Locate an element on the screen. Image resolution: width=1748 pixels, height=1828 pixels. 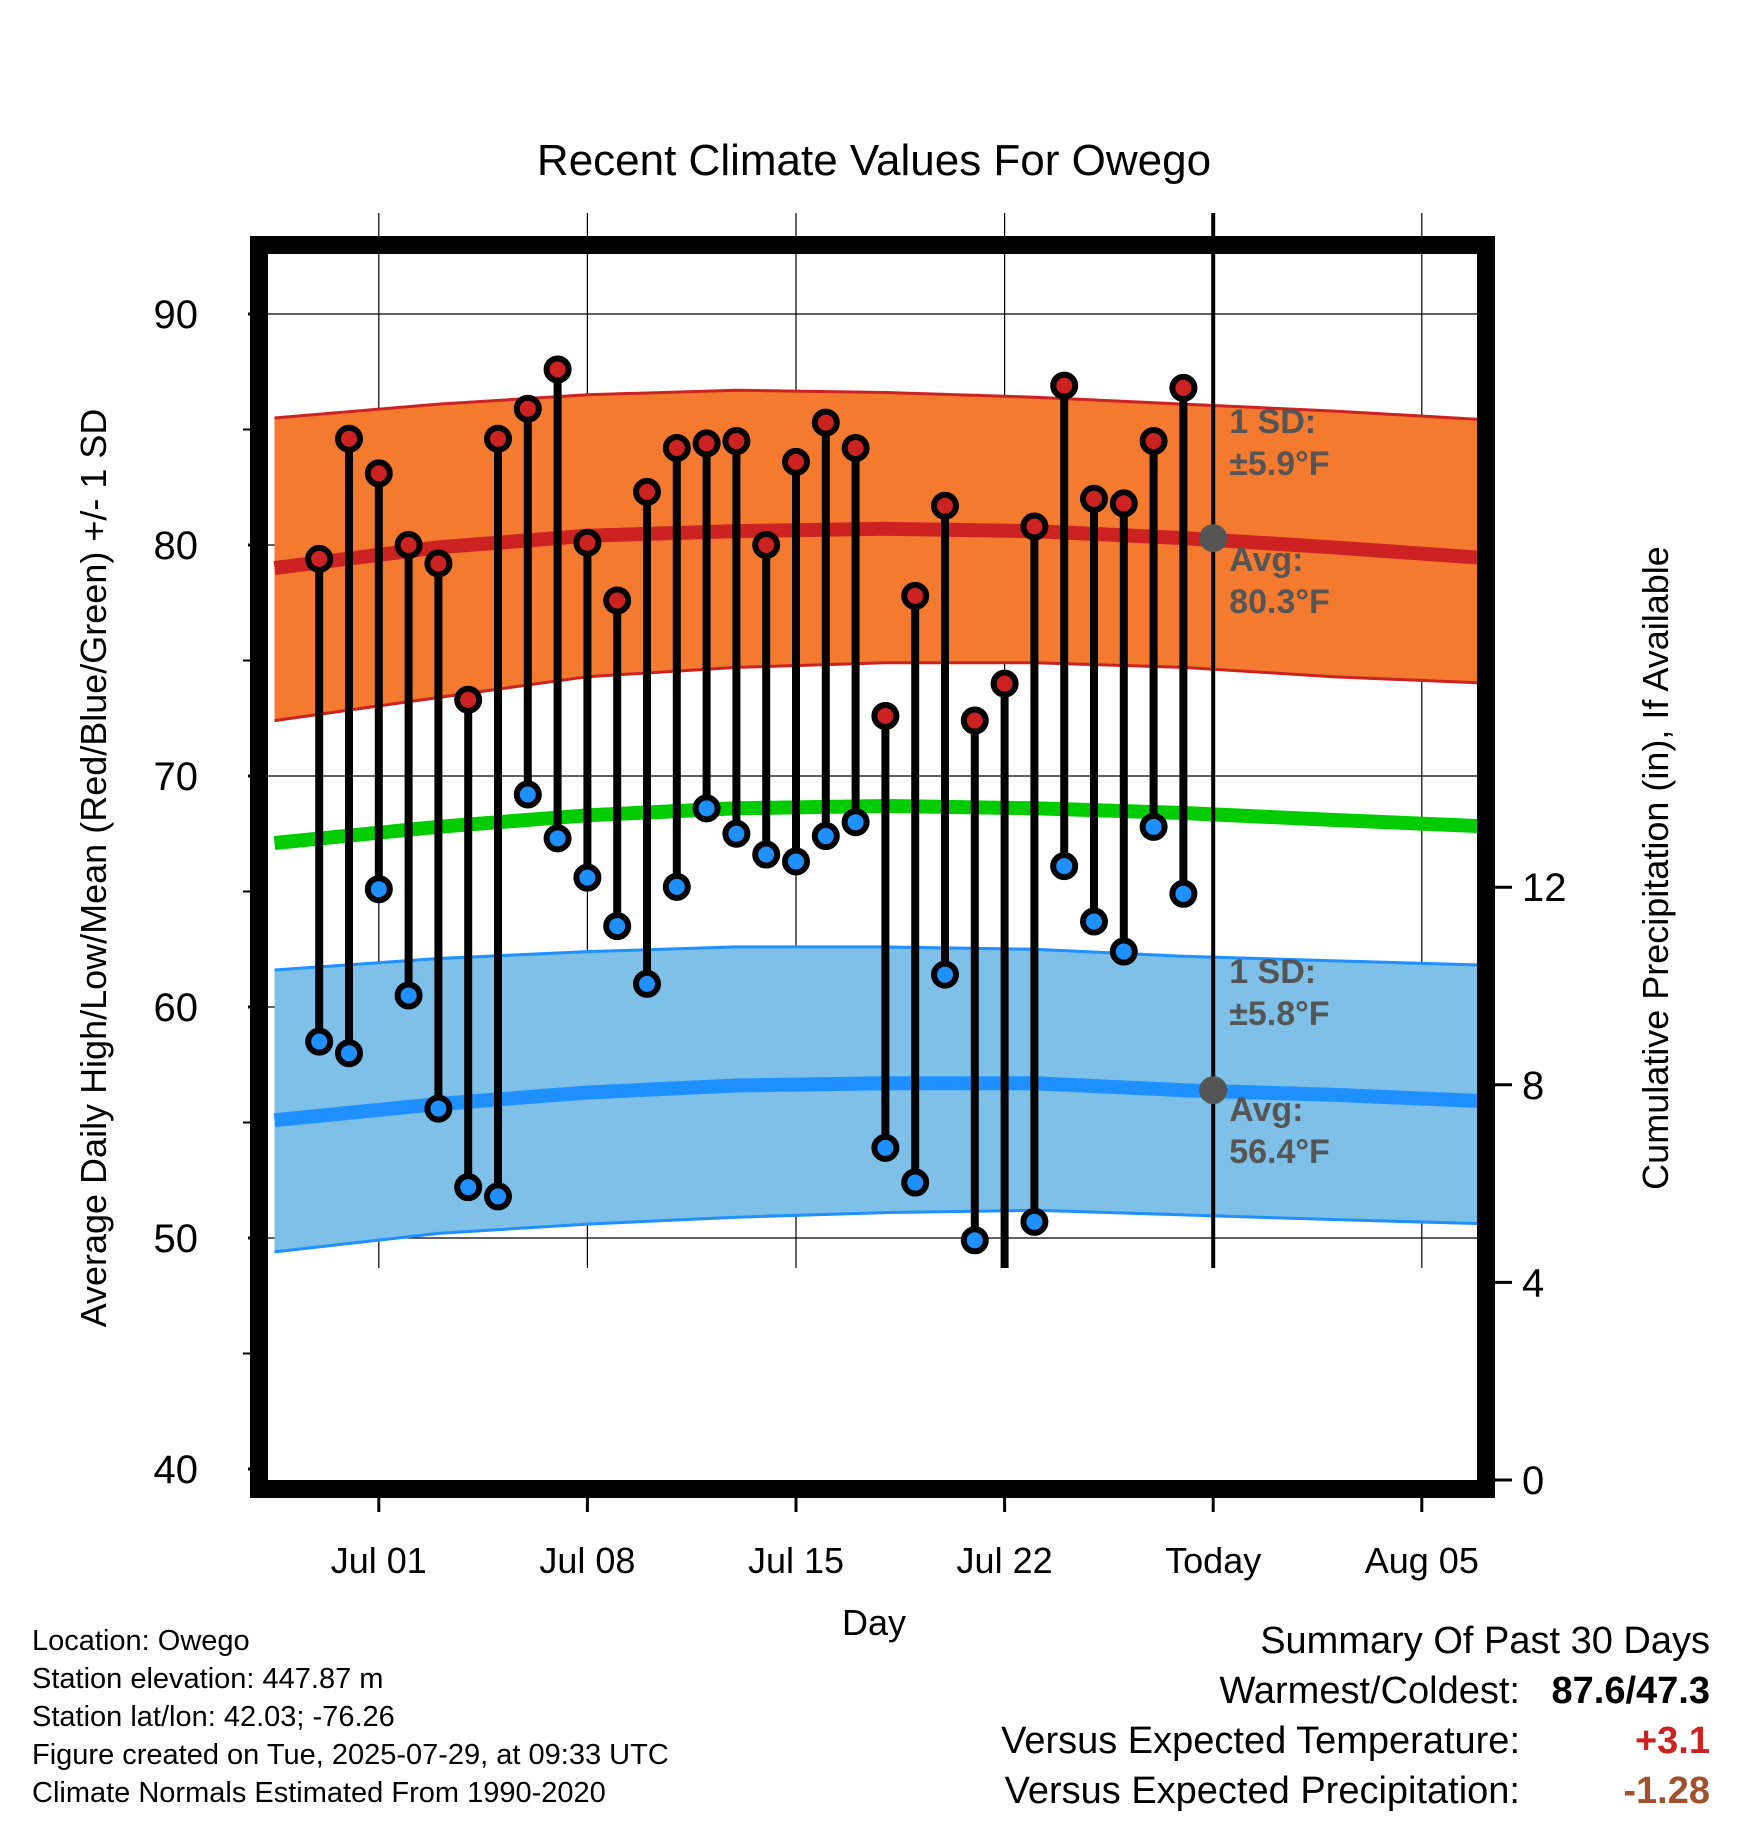
low-sd-label: 1 SD: is located at coordinates (1272, 972).